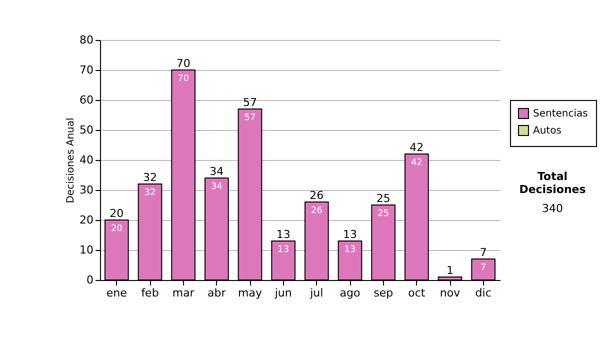 This screenshot has width=600, height=340. What do you see at coordinates (416, 163) in the screenshot?
I see `data-label: 42` at bounding box center [416, 163].